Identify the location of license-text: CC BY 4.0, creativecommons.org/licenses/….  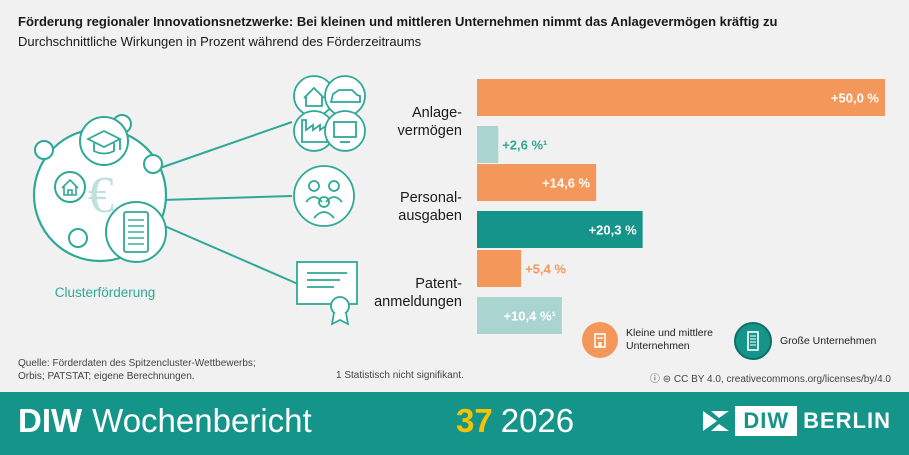
(782, 379).